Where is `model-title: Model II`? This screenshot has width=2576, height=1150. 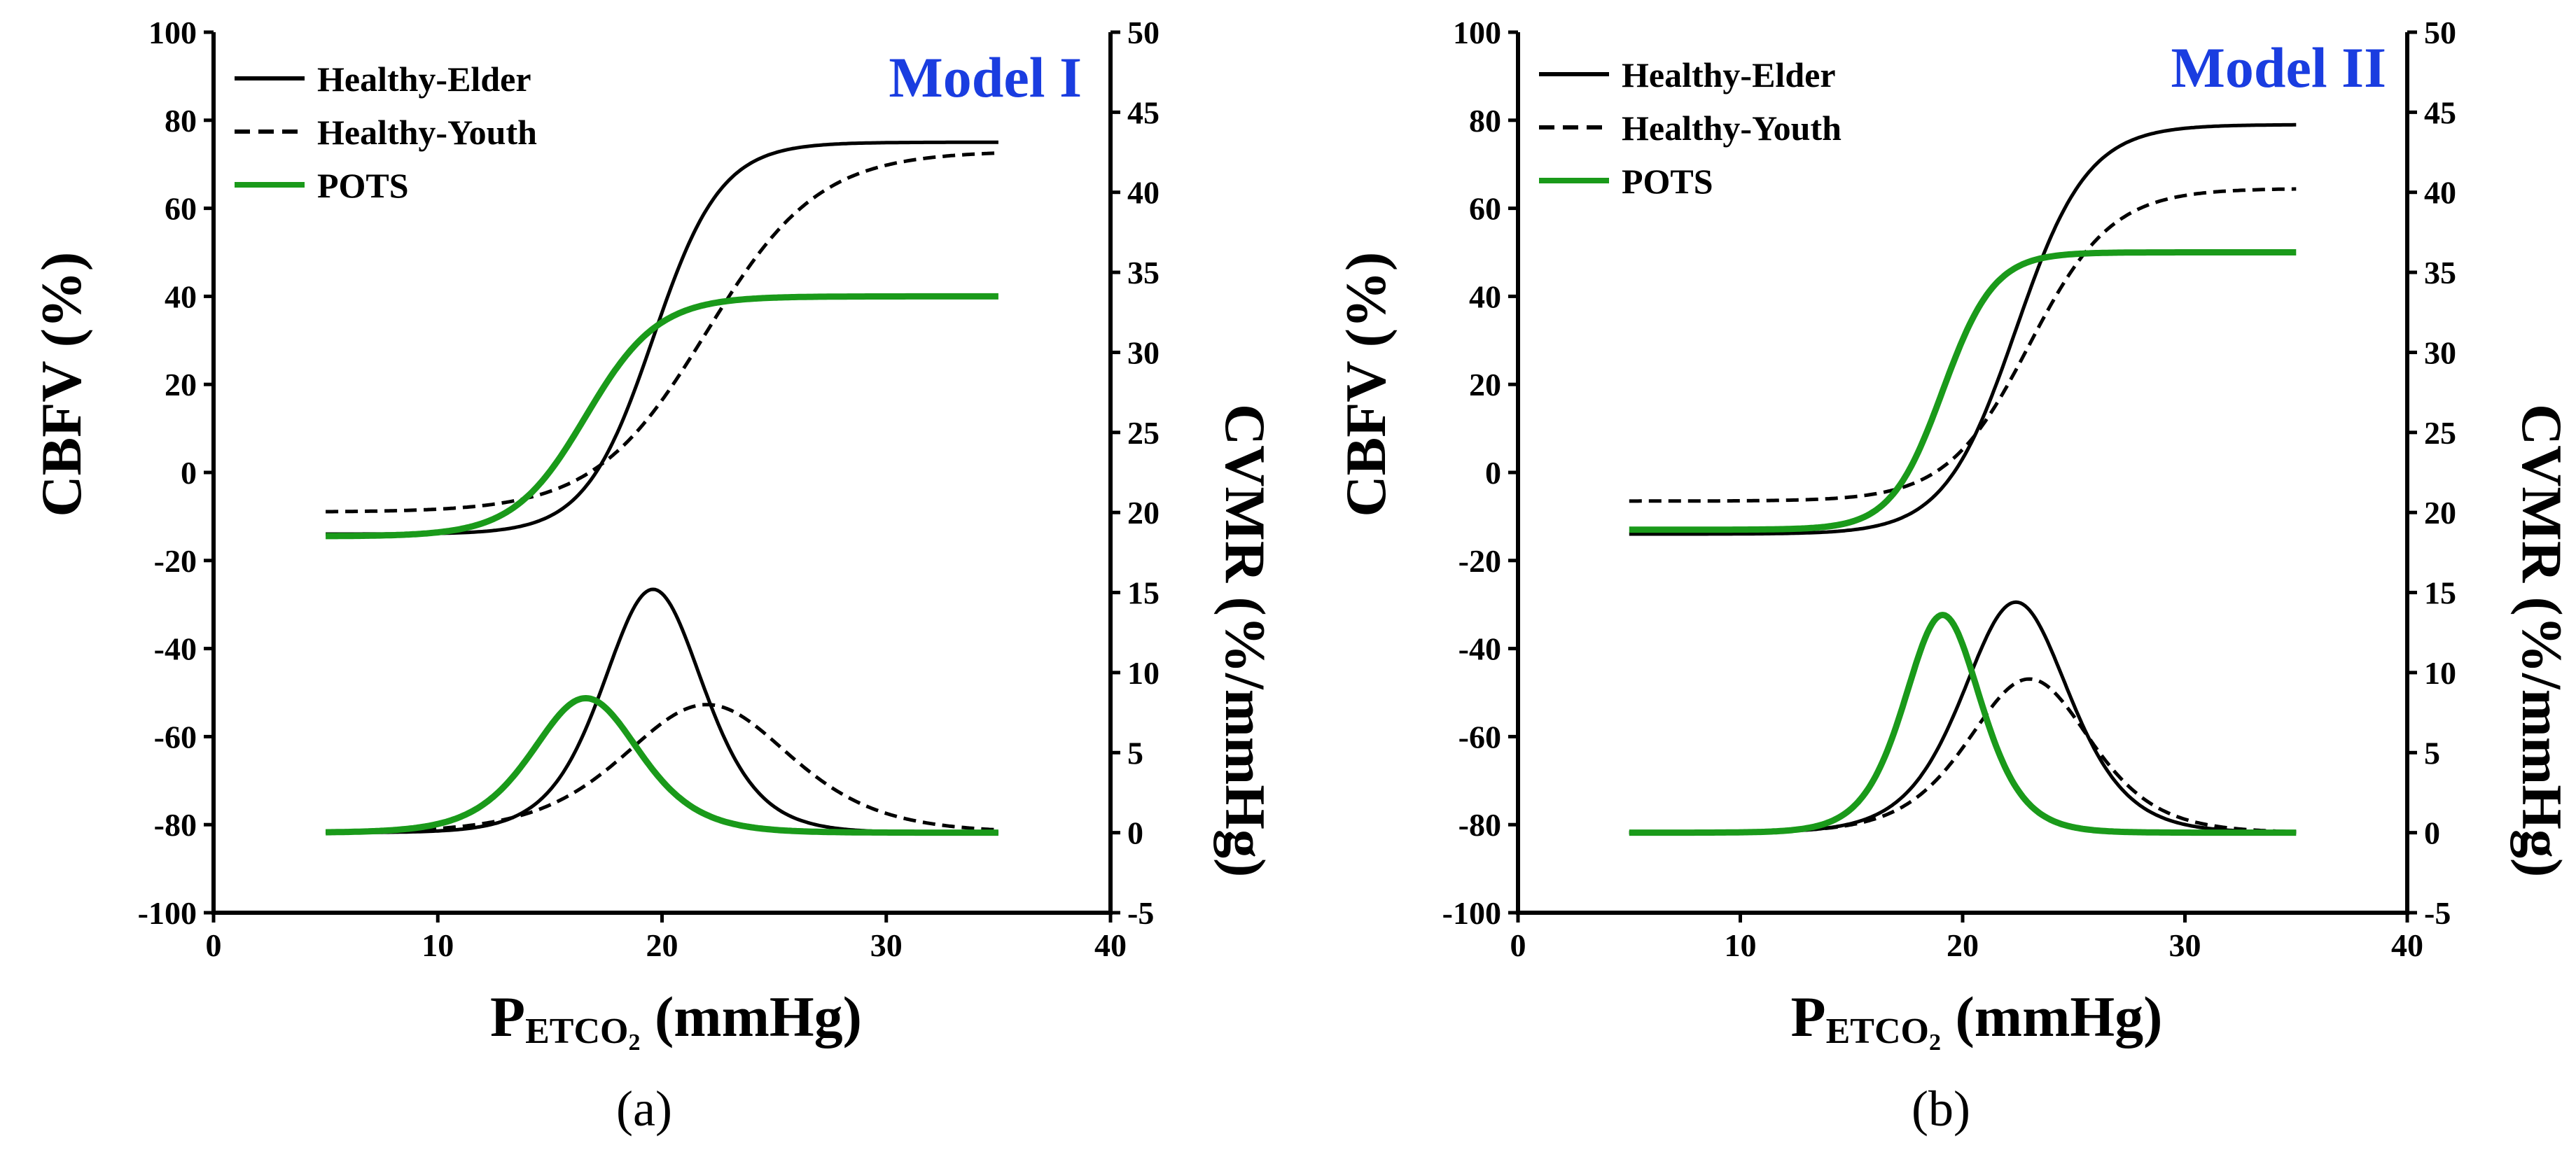
model-title: Model II is located at coordinates (2279, 67).